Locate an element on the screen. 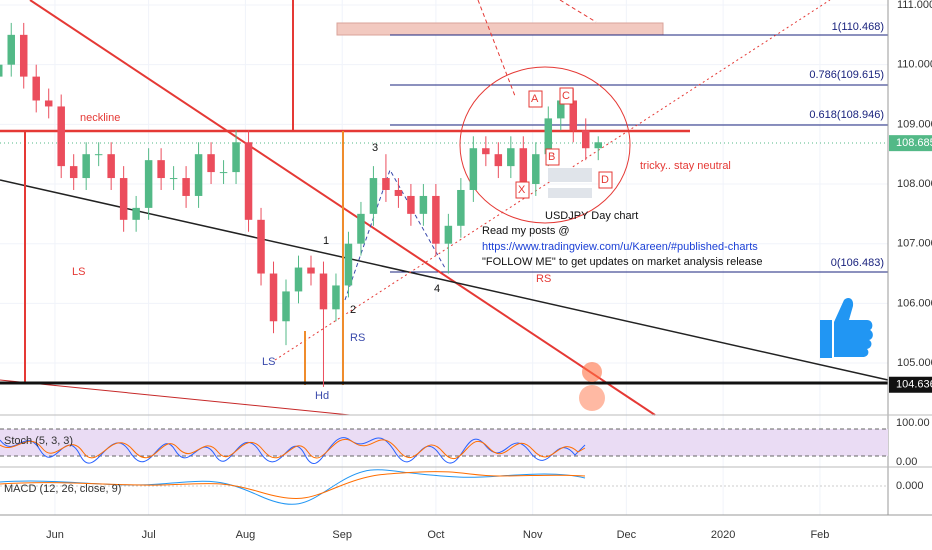  annotation: neckline is located at coordinates (100, 118).